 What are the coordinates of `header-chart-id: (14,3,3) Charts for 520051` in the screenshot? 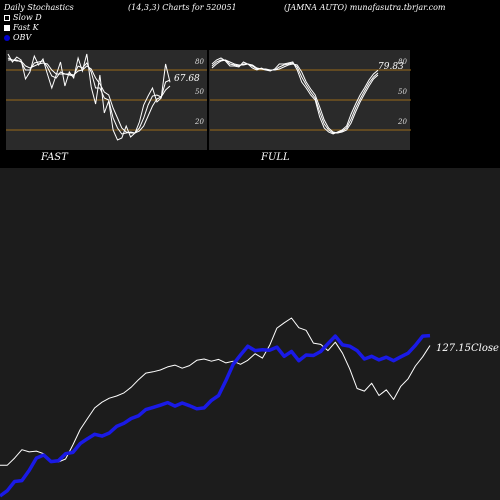 It's located at (182, 7).